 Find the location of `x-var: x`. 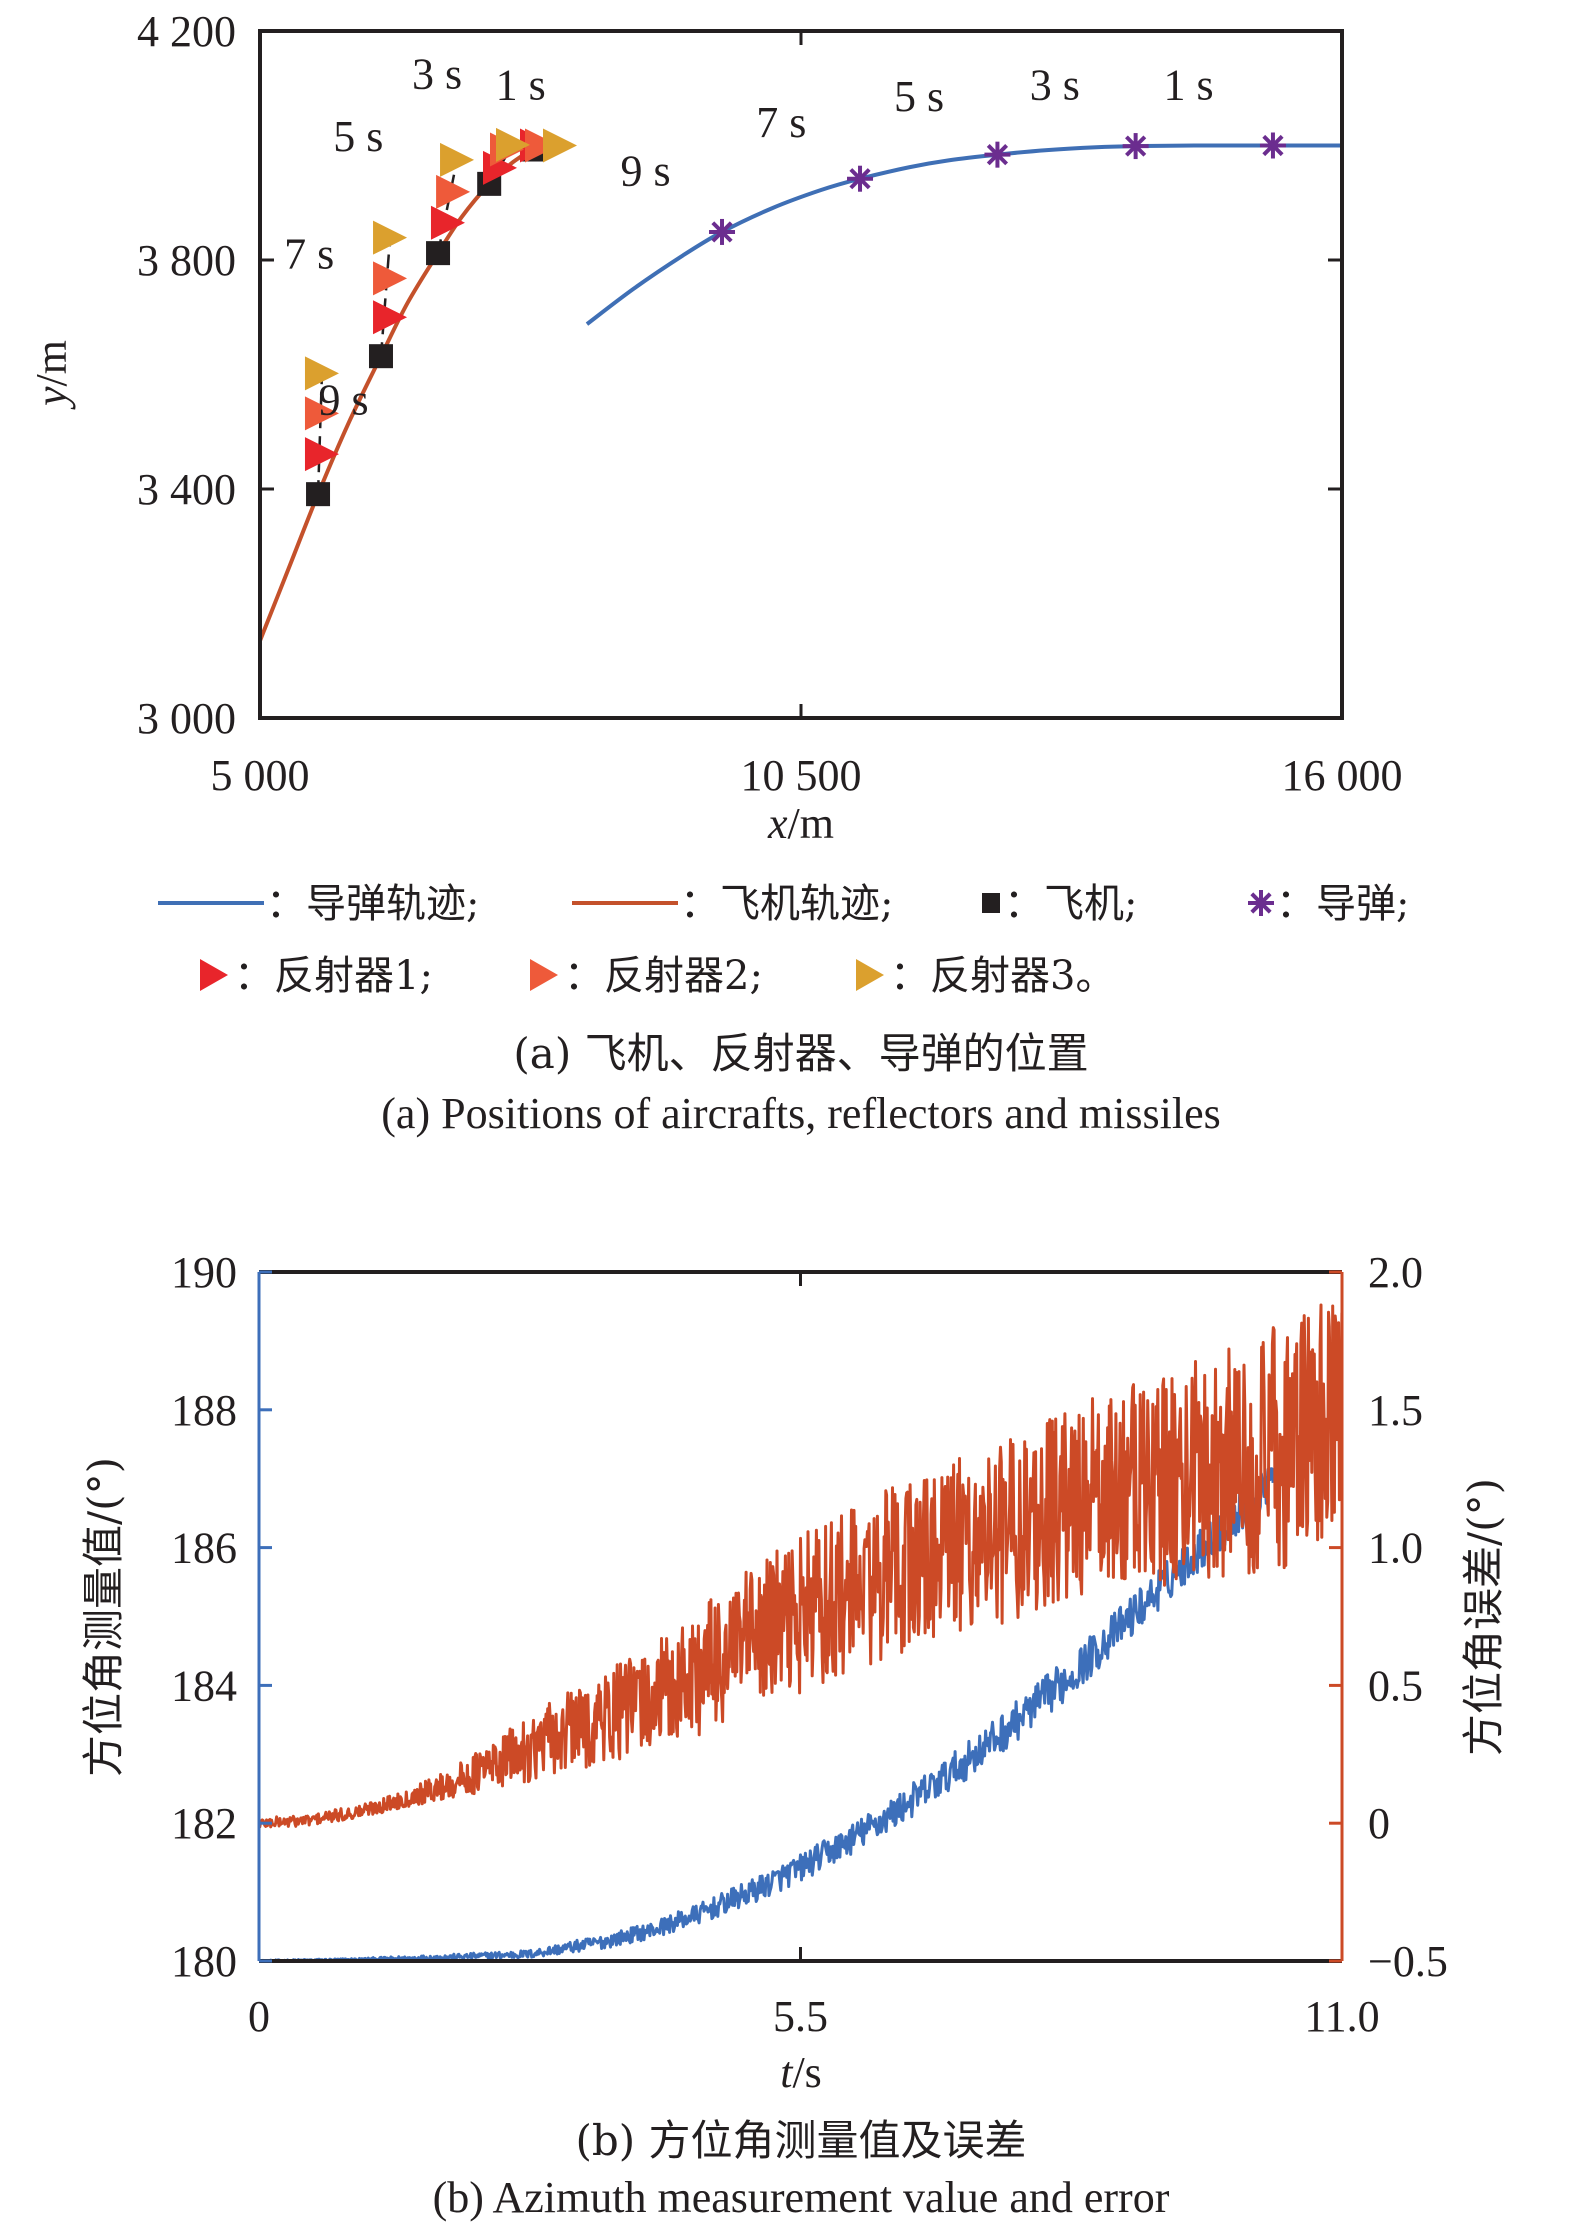

x-var: x is located at coordinates (777, 823).